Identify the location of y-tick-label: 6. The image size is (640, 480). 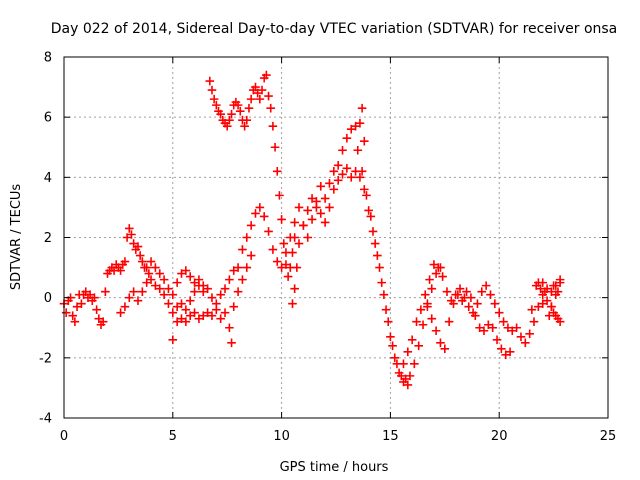
(48, 118).